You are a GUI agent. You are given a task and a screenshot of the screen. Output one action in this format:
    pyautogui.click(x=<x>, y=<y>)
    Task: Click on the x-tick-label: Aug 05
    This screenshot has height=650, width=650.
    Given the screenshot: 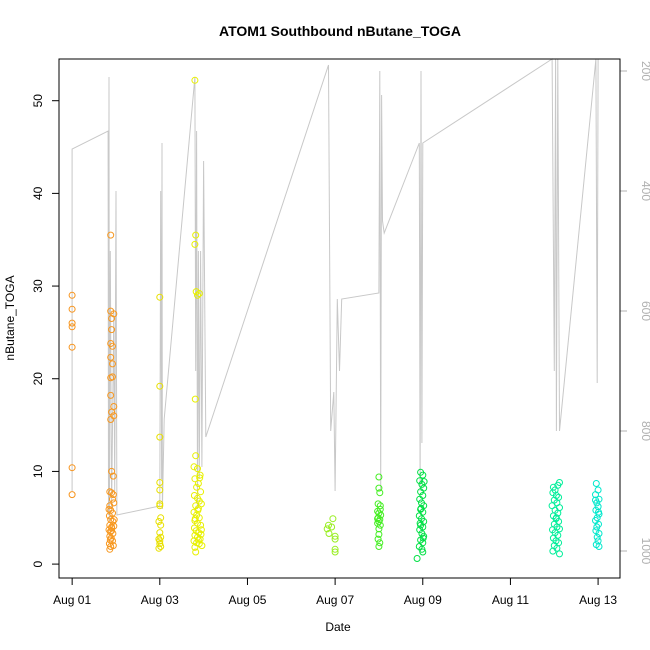 What is the action you would take?
    pyautogui.click(x=247, y=600)
    